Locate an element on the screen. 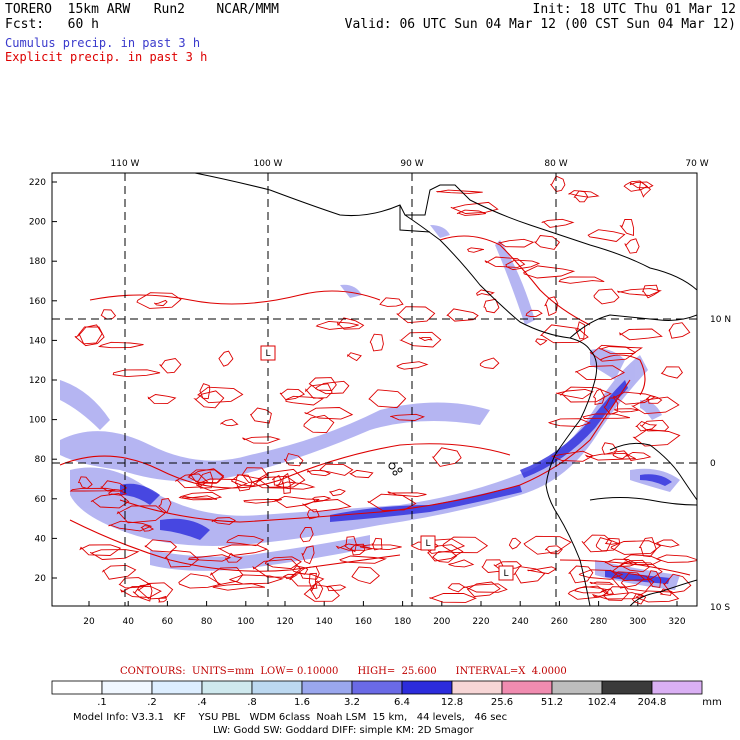 Image resolution: width=740 pixels, height=740 pixels. x-tick-label: 280 is located at coordinates (598, 622).